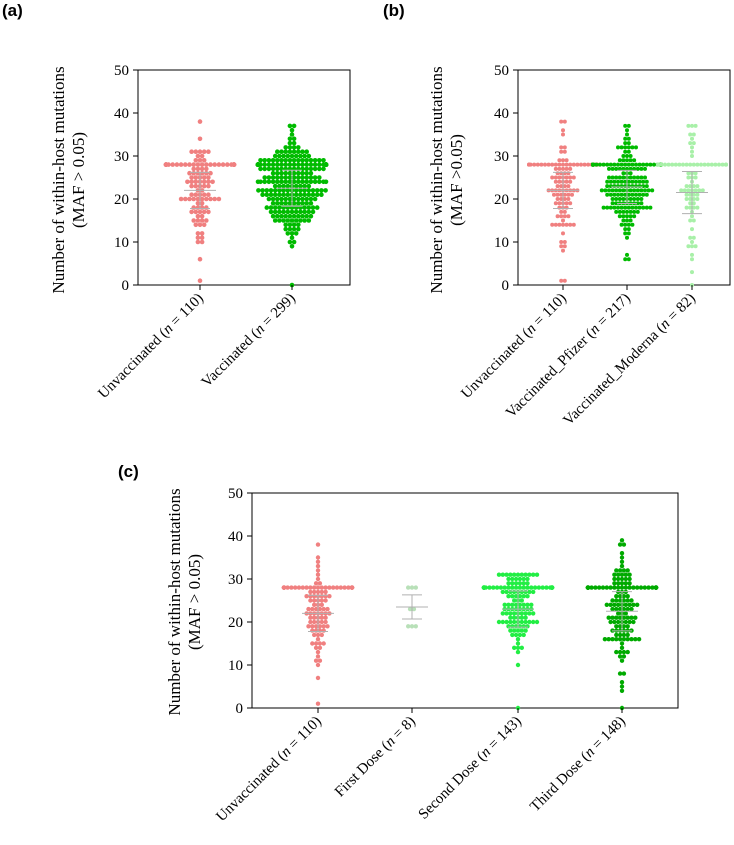 Image resolution: width=734 pixels, height=845 pixels. What do you see at coordinates (194, 602) in the screenshot?
I see `y-axis-label-2: (MAF > 0.05)` at bounding box center [194, 602].